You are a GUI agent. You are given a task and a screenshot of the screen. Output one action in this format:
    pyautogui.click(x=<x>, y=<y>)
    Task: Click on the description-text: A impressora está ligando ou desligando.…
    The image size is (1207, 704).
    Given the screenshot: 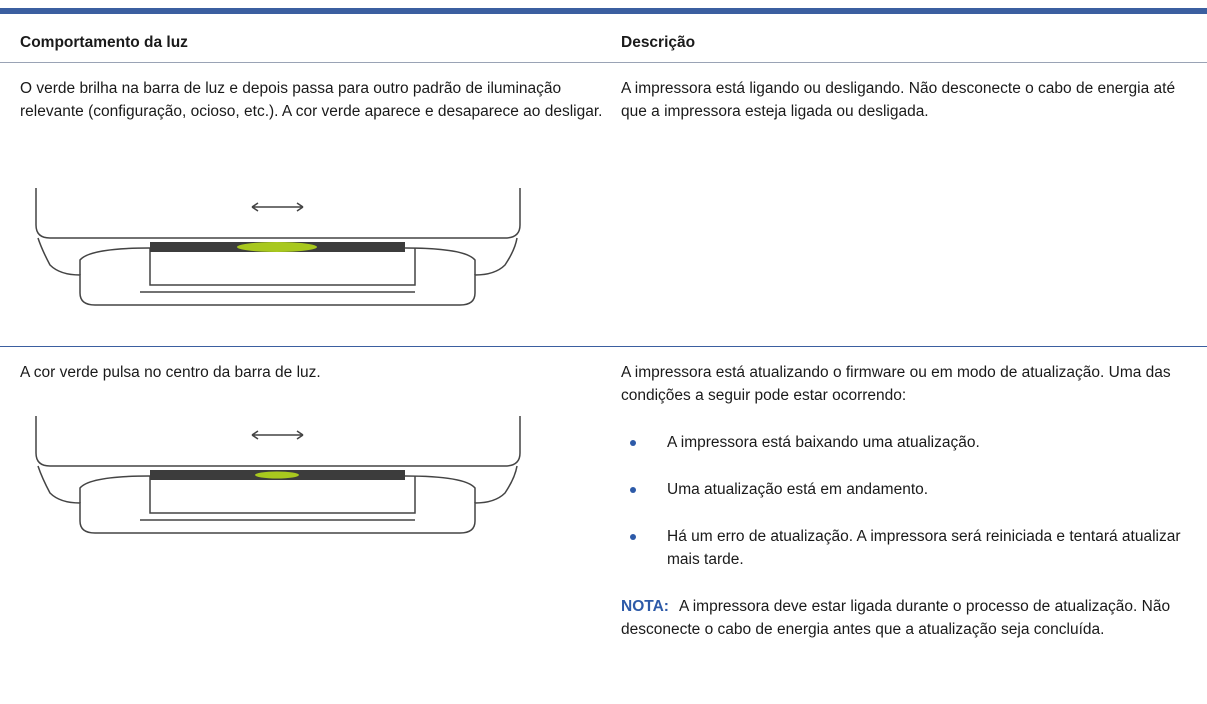 What is the action you would take?
    pyautogui.click(x=898, y=100)
    